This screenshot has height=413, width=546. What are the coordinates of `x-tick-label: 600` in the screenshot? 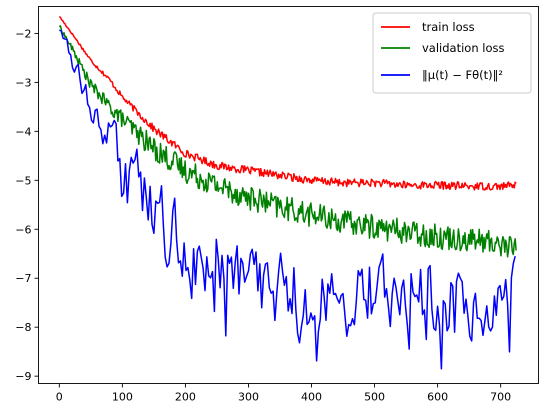 It's located at (437, 397).